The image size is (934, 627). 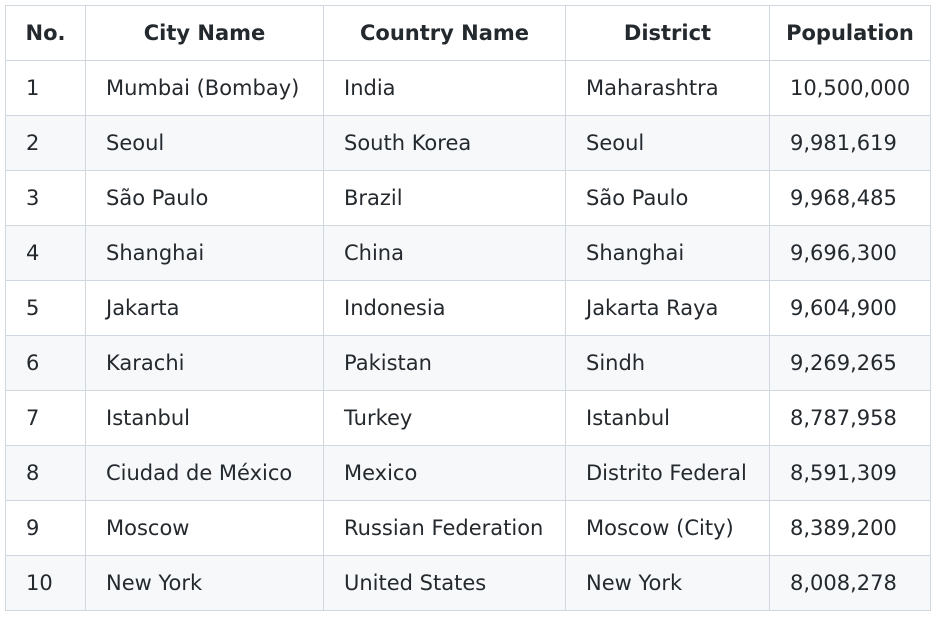 What do you see at coordinates (667, 33) in the screenshot?
I see `header-district: District` at bounding box center [667, 33].